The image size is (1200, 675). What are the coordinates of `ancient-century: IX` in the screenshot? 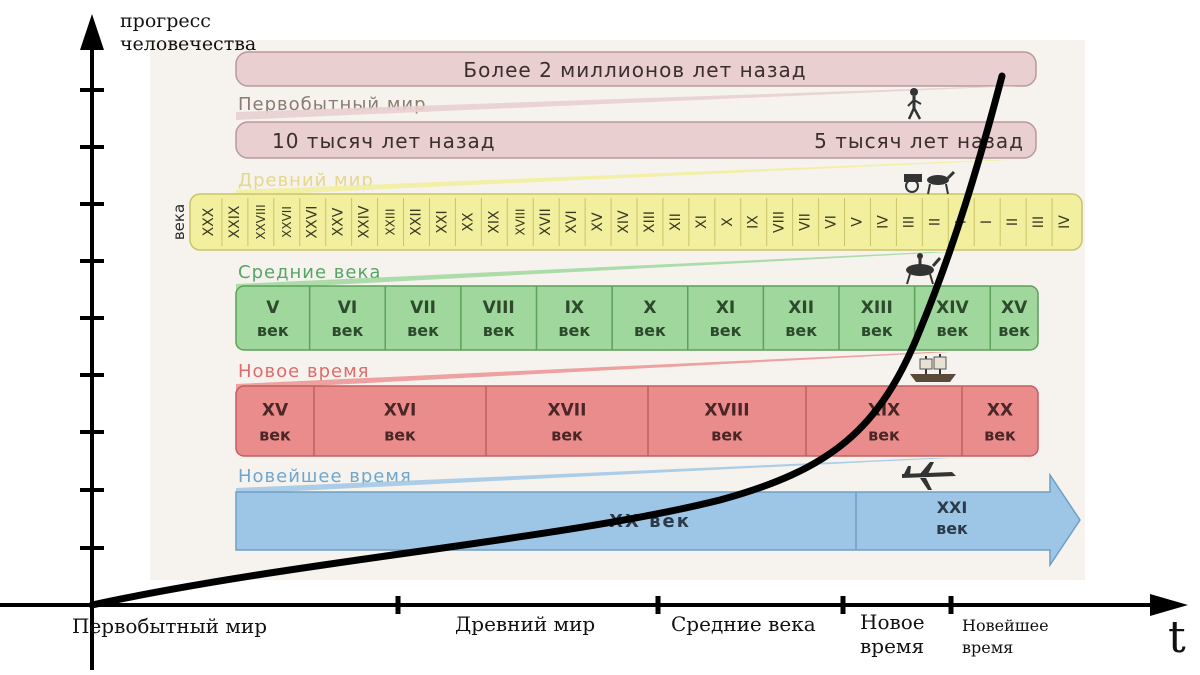 It's located at (754, 222).